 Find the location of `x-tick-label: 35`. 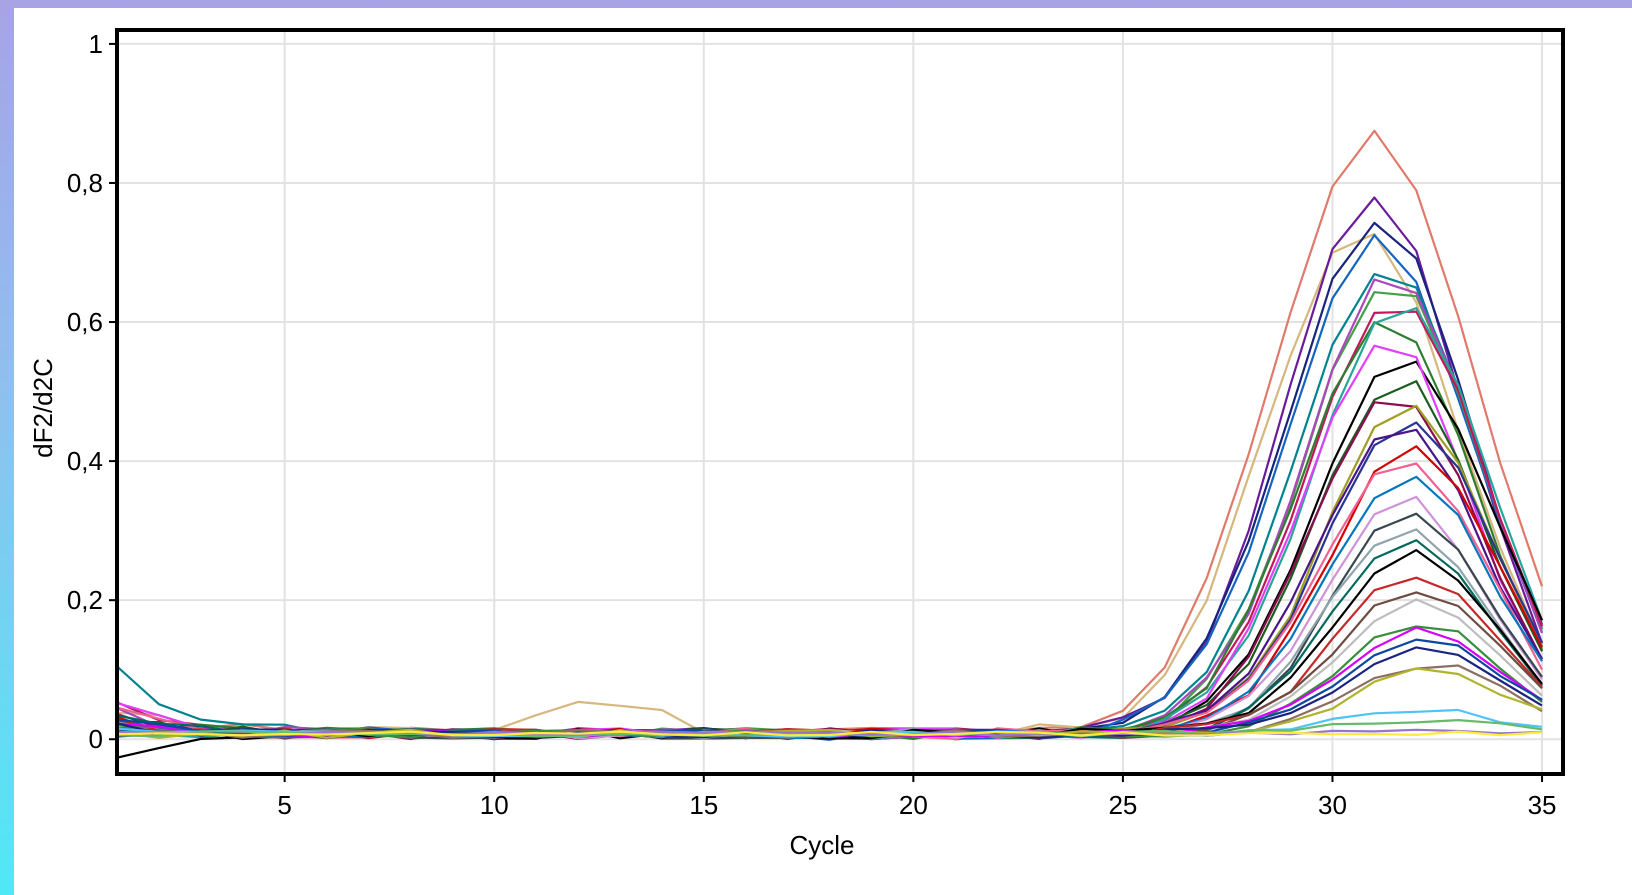

x-tick-label: 35 is located at coordinates (1542, 805).